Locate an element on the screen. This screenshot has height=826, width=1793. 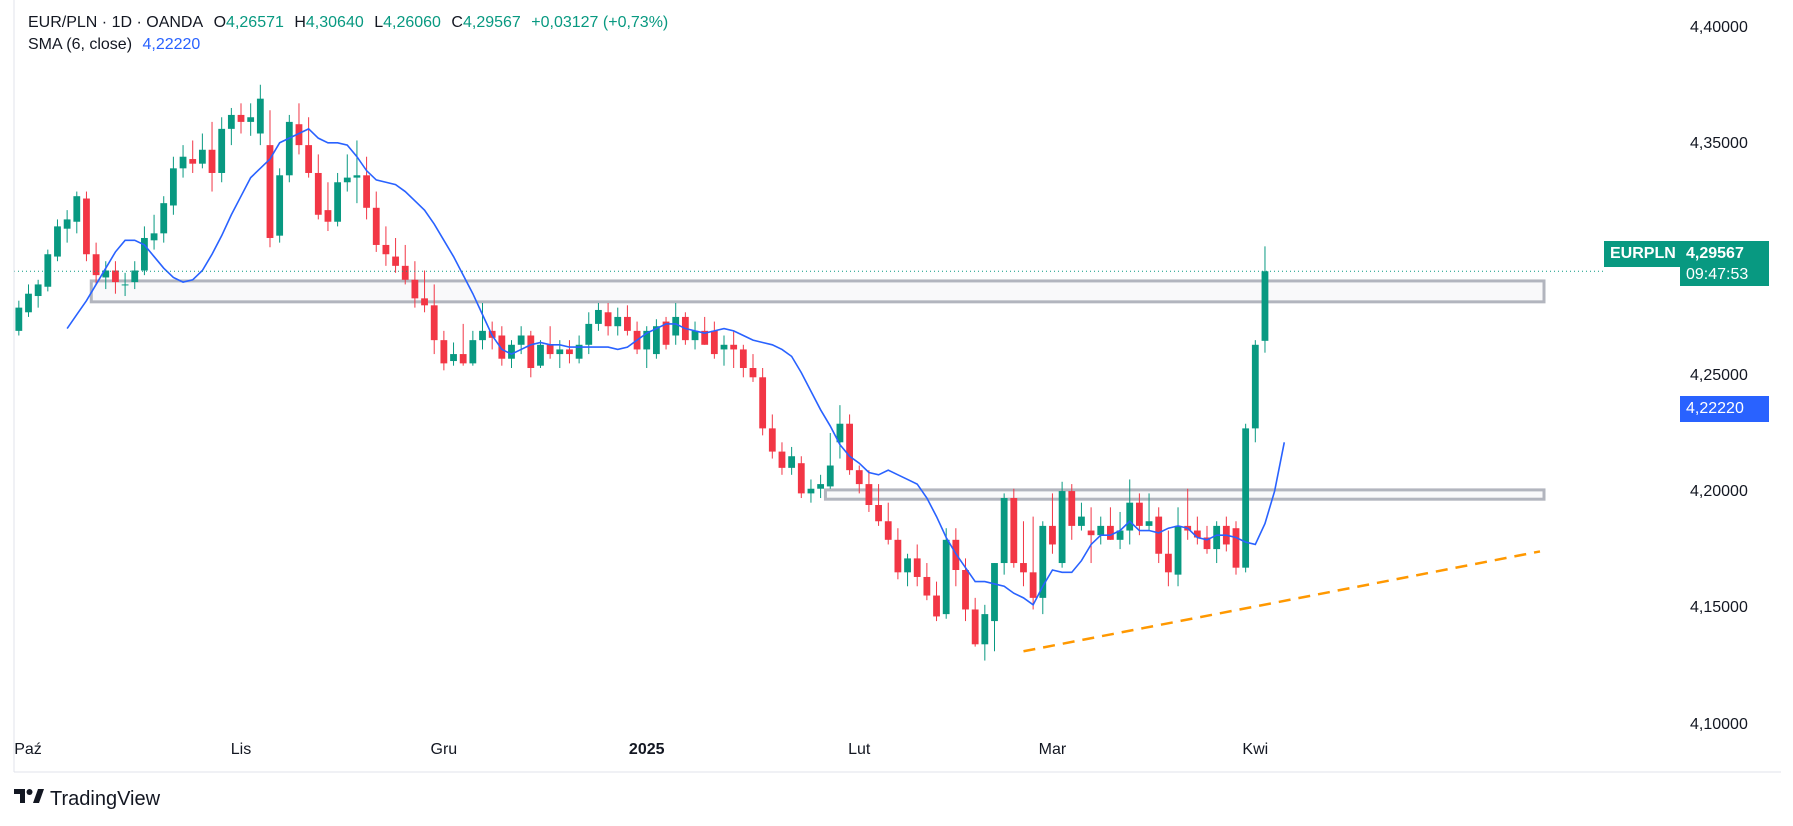
price-tick: 4,15000 is located at coordinates (1719, 608).